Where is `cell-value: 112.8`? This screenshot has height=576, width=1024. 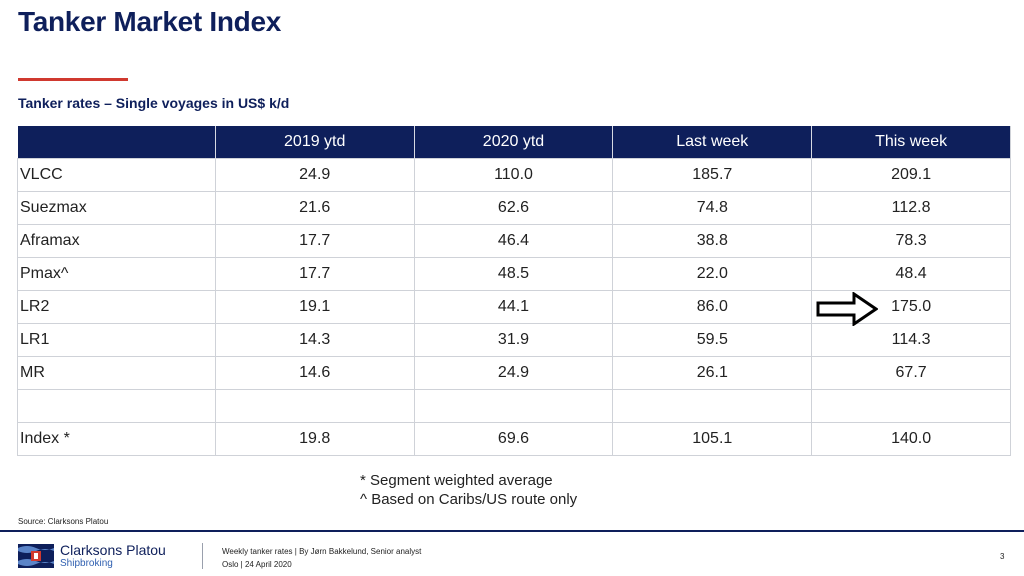
cell-value: 112.8 is located at coordinates (911, 207).